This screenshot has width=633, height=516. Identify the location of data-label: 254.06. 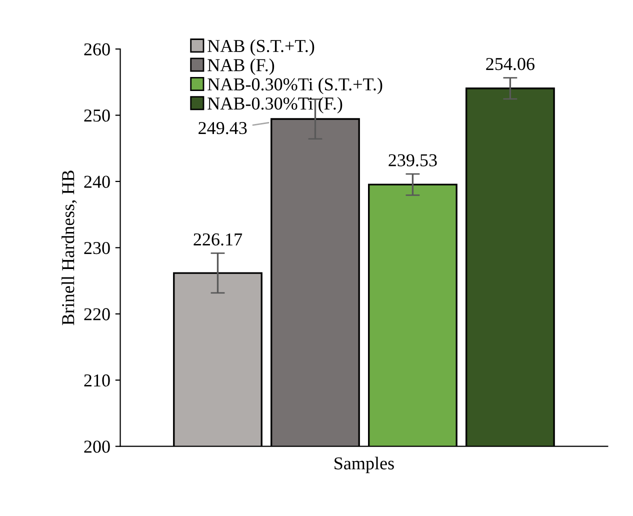
(510, 64).